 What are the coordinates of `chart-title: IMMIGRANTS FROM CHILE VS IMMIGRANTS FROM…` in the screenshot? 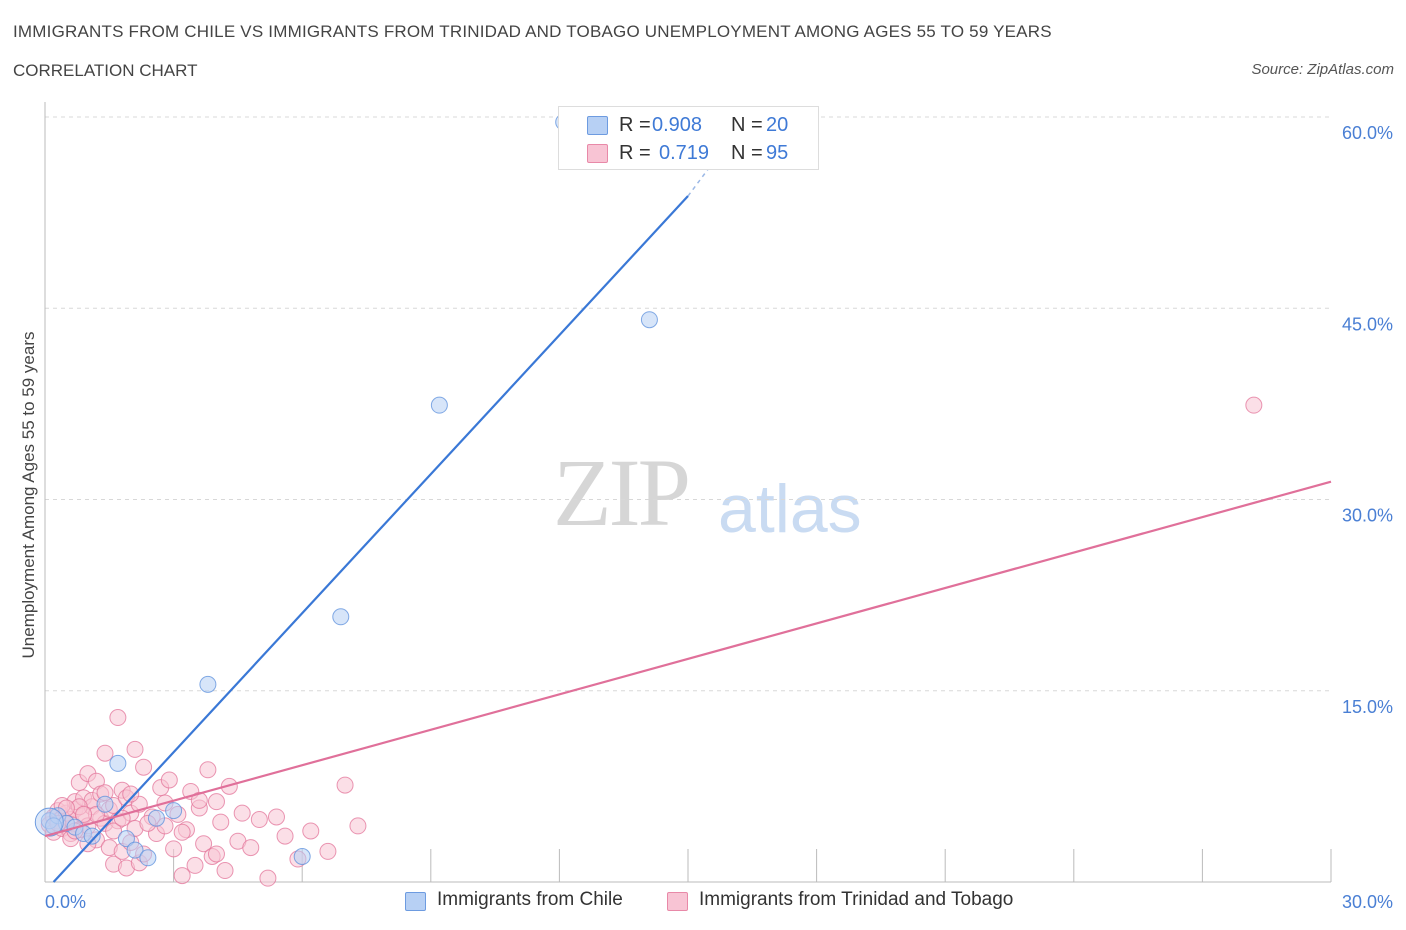 It's located at (532, 31).